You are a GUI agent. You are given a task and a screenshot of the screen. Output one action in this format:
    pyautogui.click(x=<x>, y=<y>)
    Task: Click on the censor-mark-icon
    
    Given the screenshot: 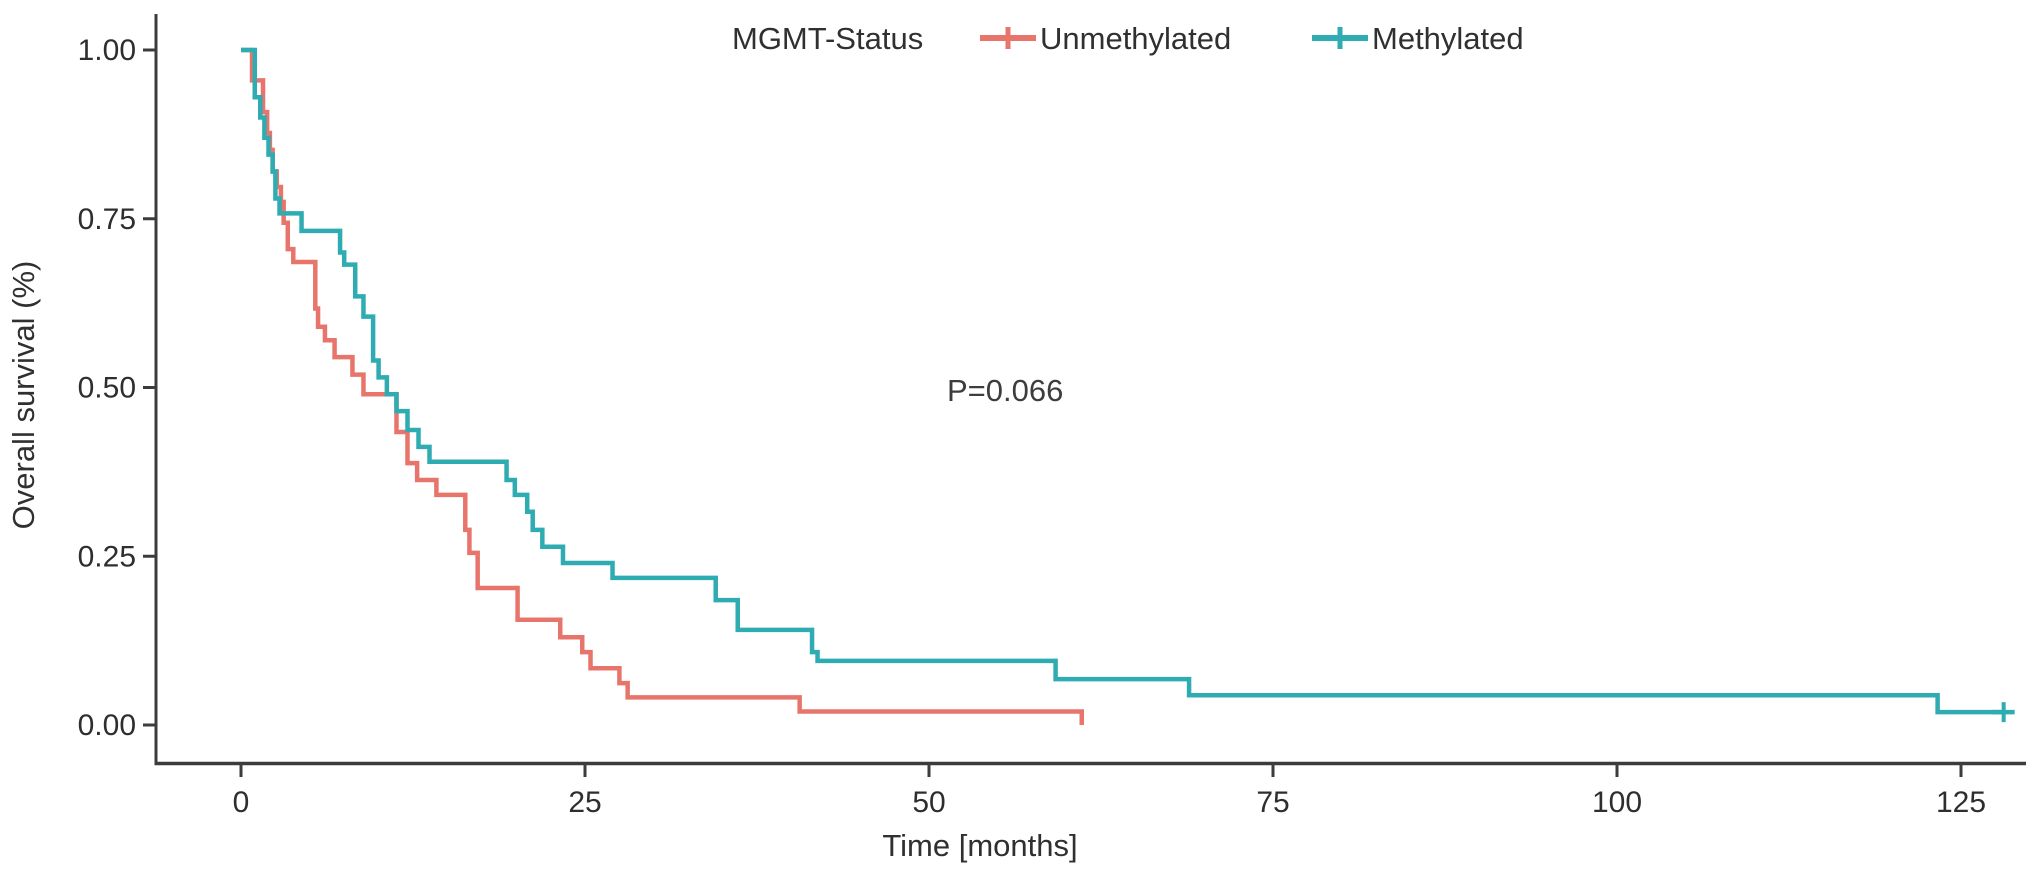 What is the action you would take?
    pyautogui.click(x=2003, y=712)
    